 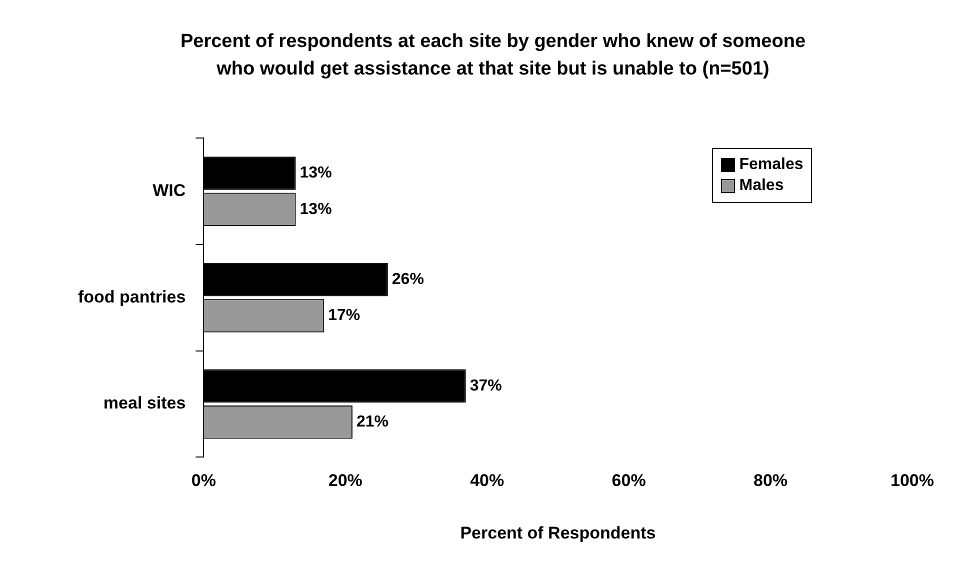 What do you see at coordinates (487, 480) in the screenshot?
I see `x-tick-label: 40%` at bounding box center [487, 480].